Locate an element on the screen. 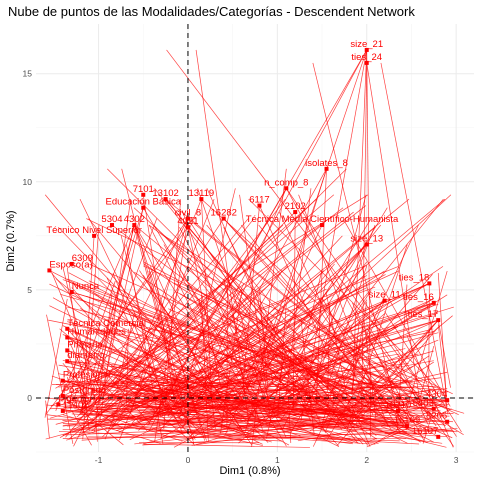 This screenshot has height=480, width=480. point-label: 8206 is located at coordinates (436, 416).